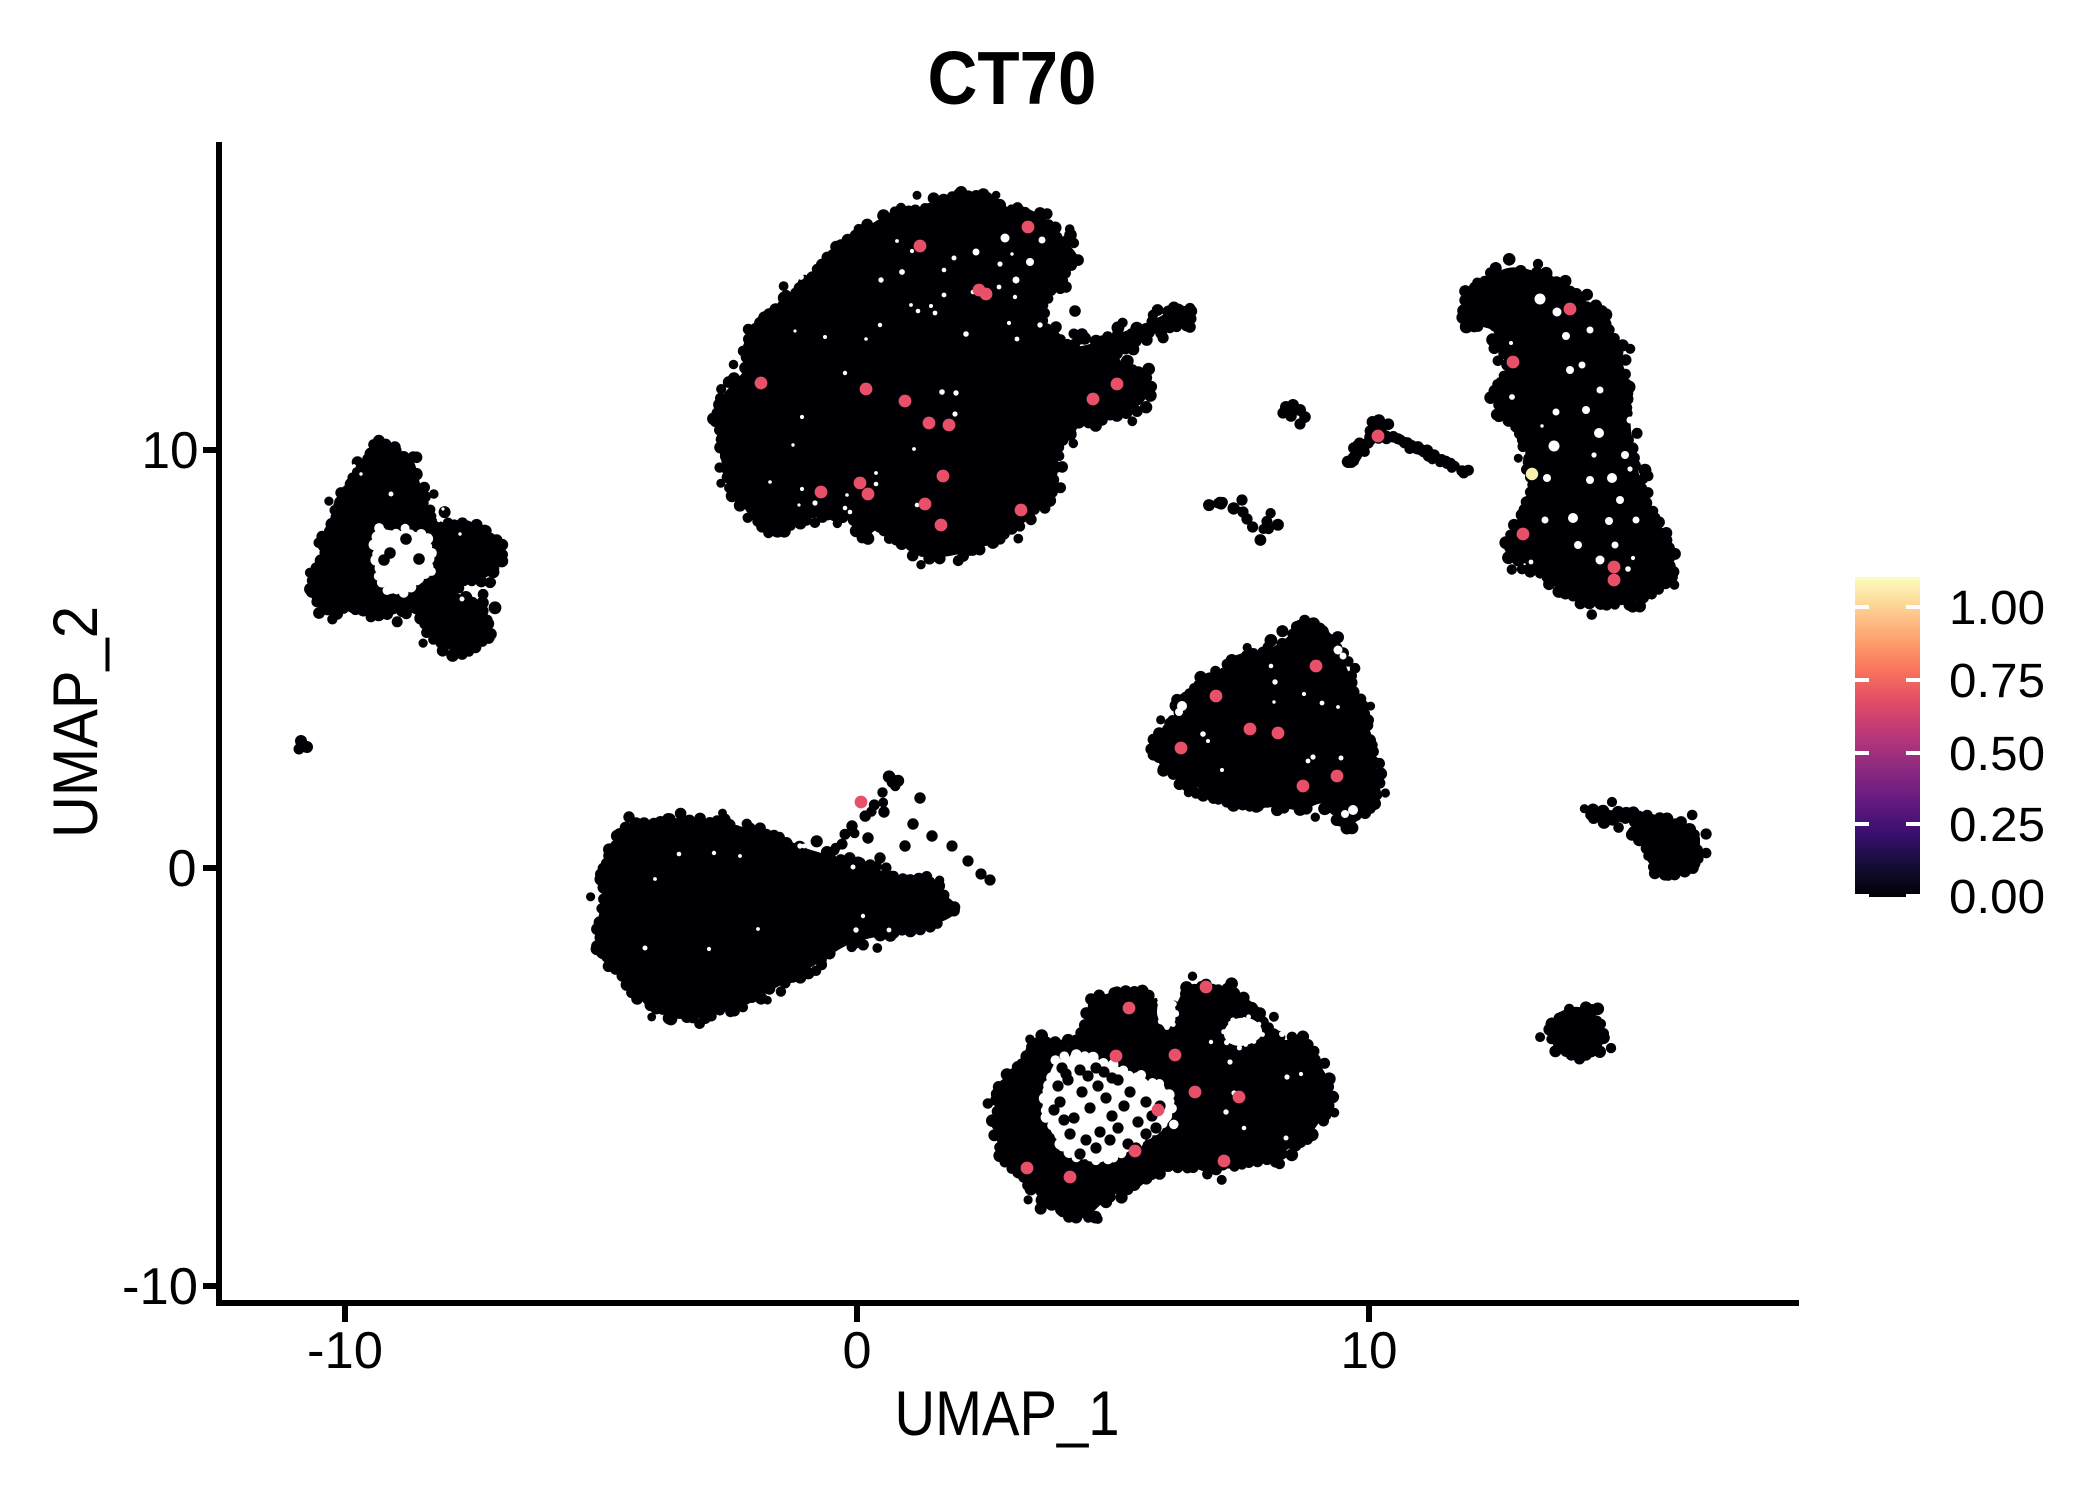  I want to click on svg-text: 0.75, so click(1997, 681).